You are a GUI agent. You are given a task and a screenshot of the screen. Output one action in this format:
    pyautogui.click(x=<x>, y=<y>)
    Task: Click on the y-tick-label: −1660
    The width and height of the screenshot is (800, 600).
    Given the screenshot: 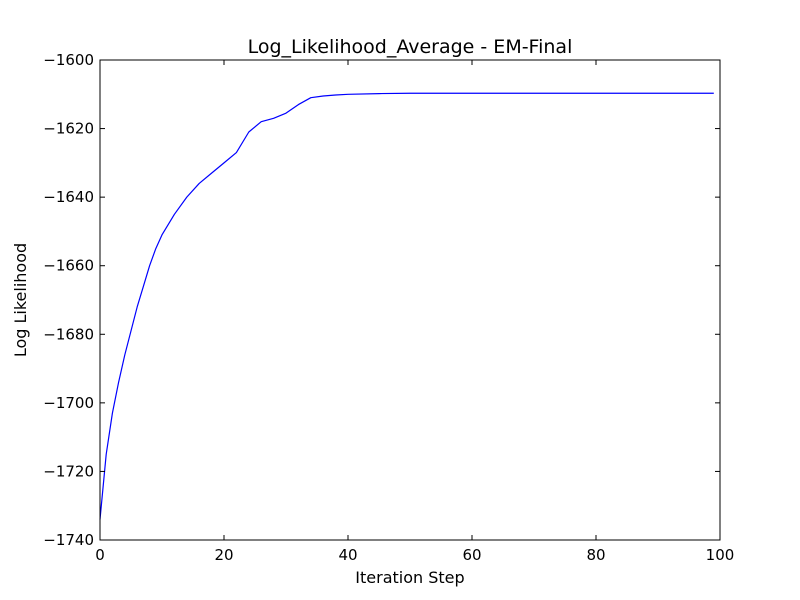 What is the action you would take?
    pyautogui.click(x=68, y=266)
    